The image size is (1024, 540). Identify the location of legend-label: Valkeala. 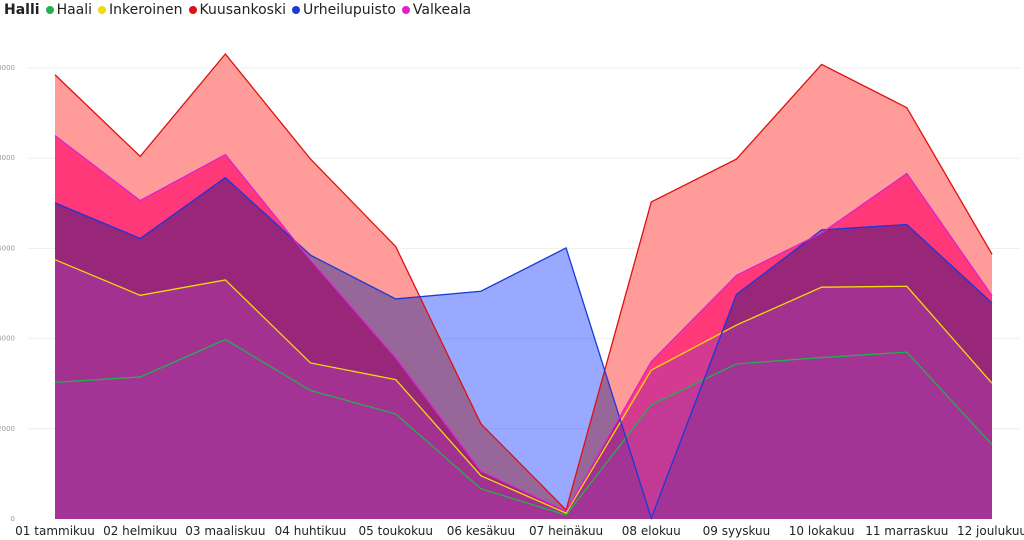
(442, 10).